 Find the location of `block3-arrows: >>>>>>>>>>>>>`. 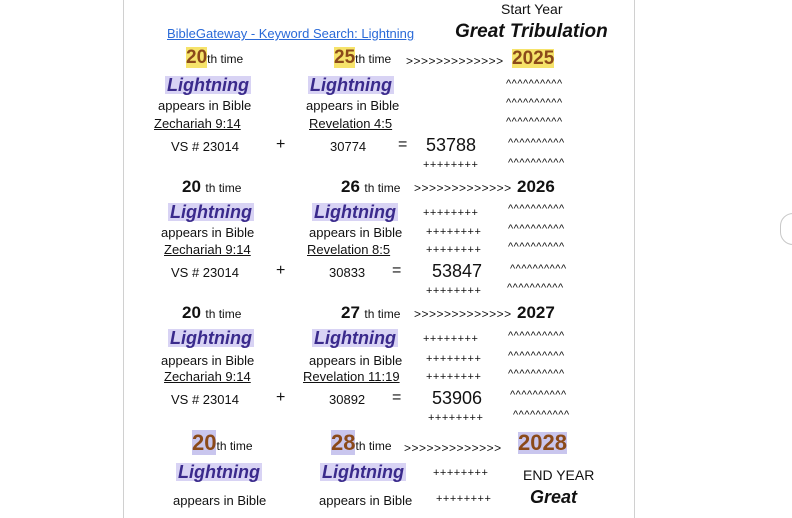

block3-arrows: >>>>>>>>>>>>> is located at coordinates (463, 314).